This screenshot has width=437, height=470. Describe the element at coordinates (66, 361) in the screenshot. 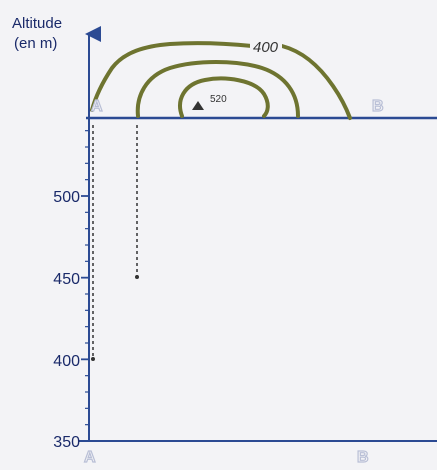

I see `tick-label-400: 400` at that location.